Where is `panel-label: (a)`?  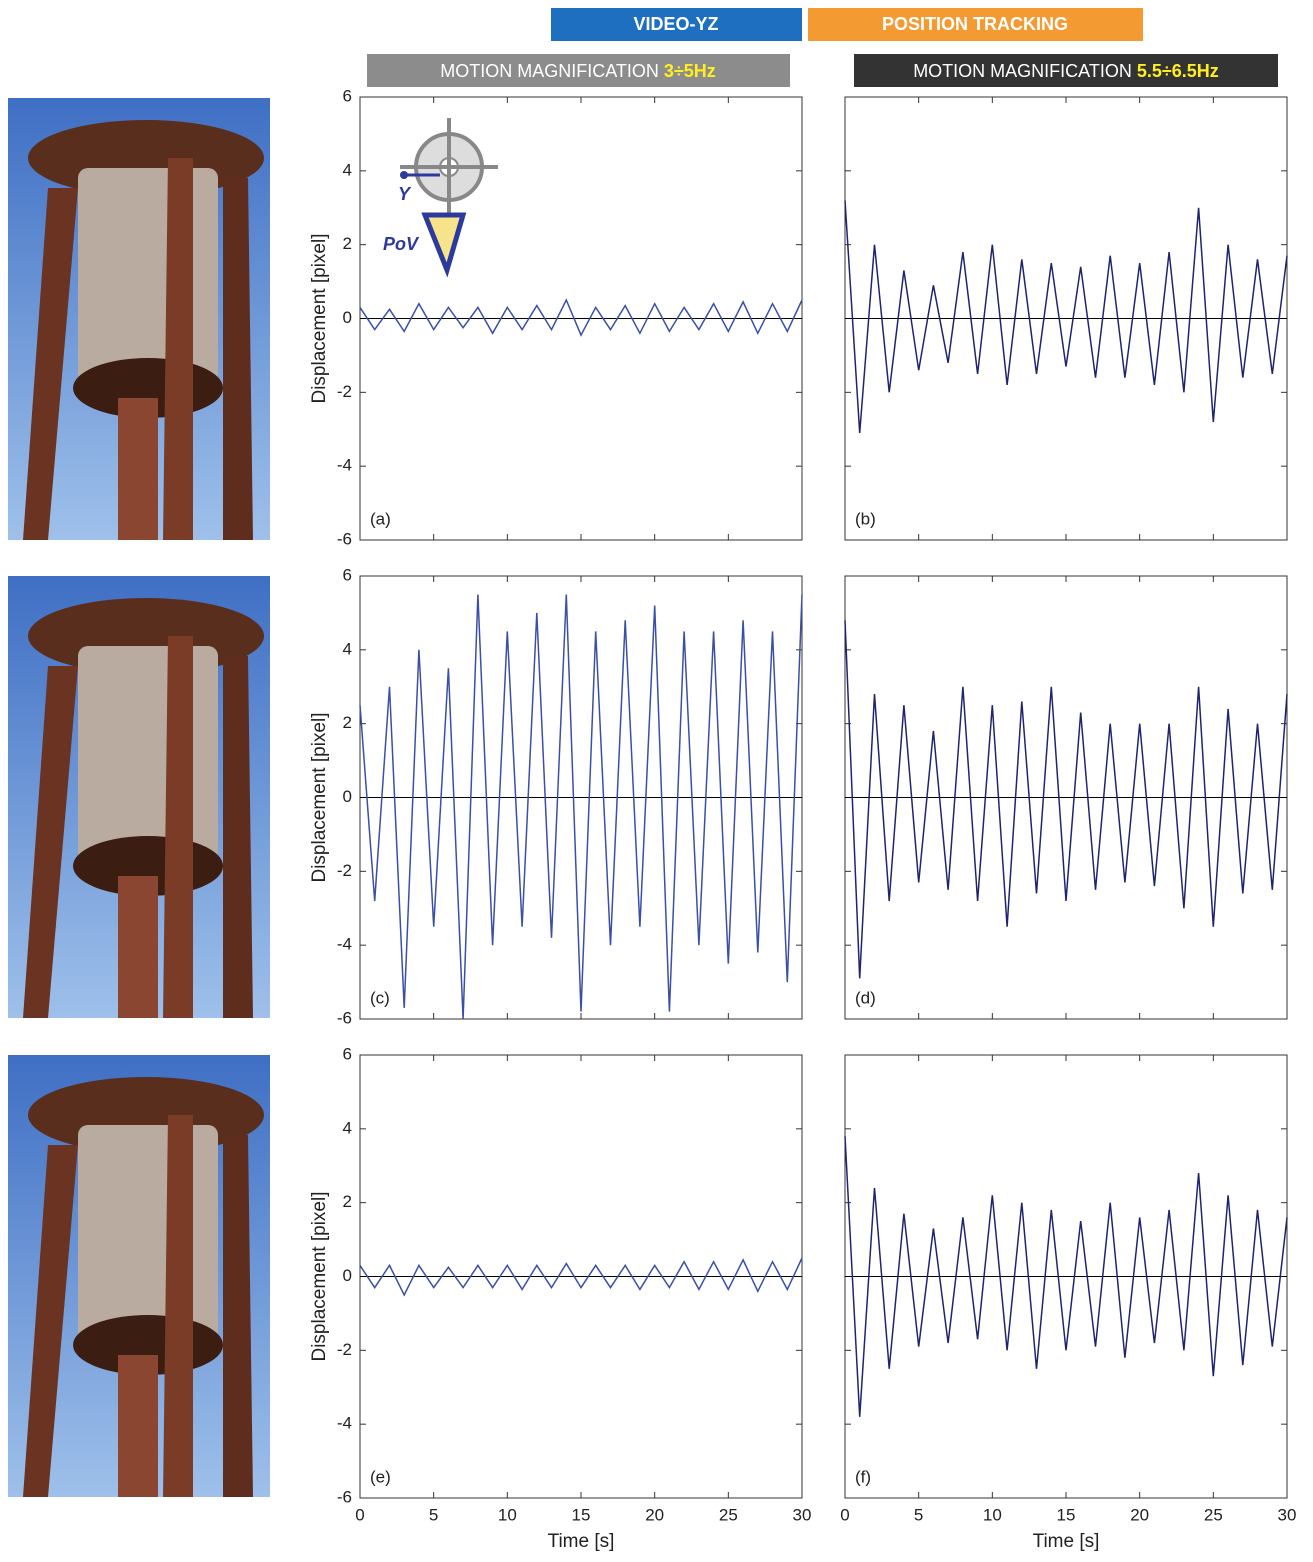 panel-label: (a) is located at coordinates (380, 518).